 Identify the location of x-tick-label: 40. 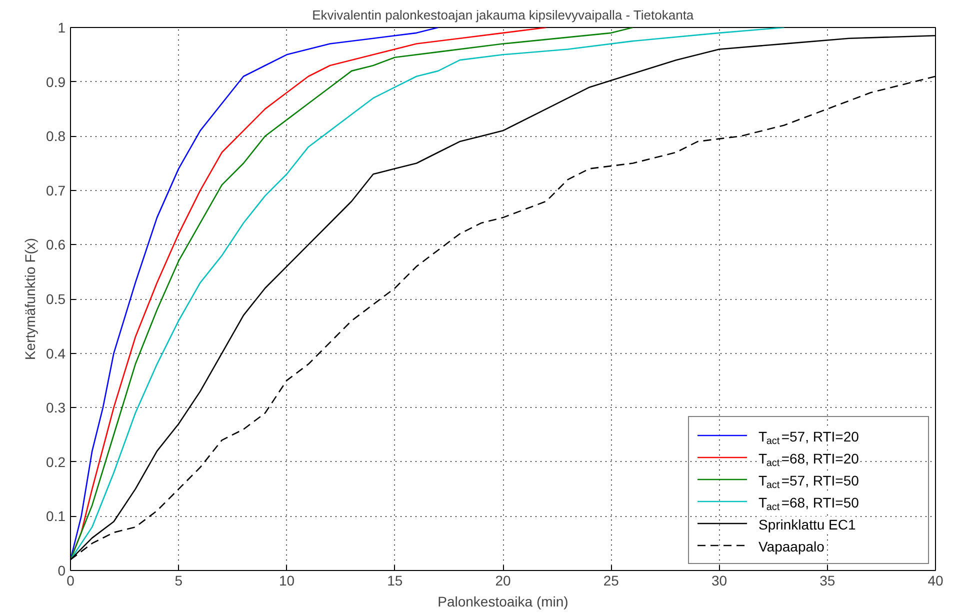
(936, 580).